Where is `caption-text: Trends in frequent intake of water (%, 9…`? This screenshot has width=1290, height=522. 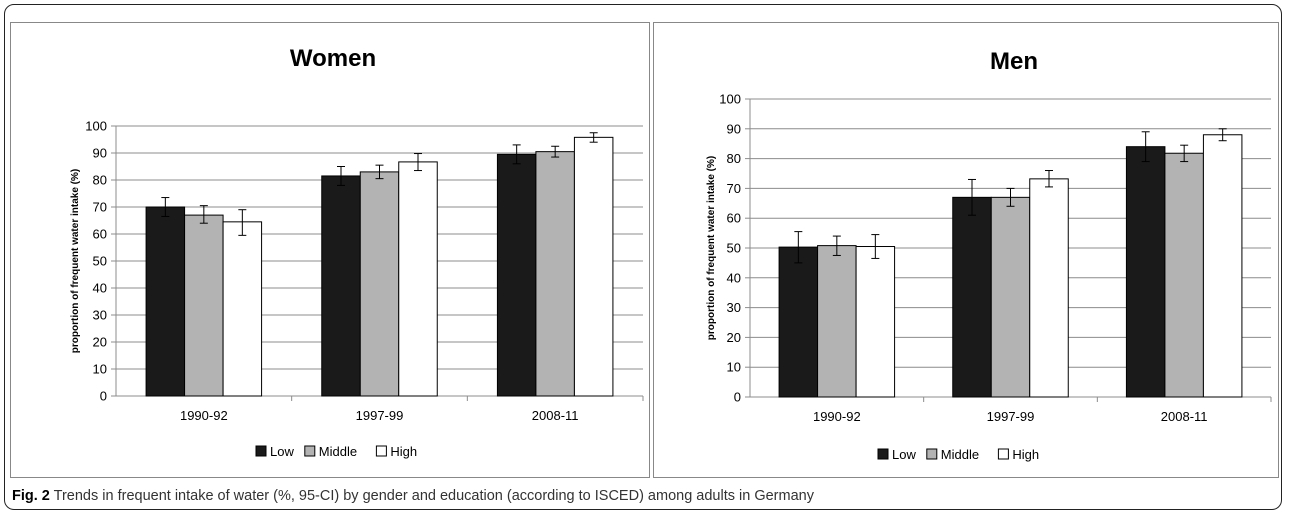
caption-text: Trends in frequent intake of water (%, 9… is located at coordinates (433, 496).